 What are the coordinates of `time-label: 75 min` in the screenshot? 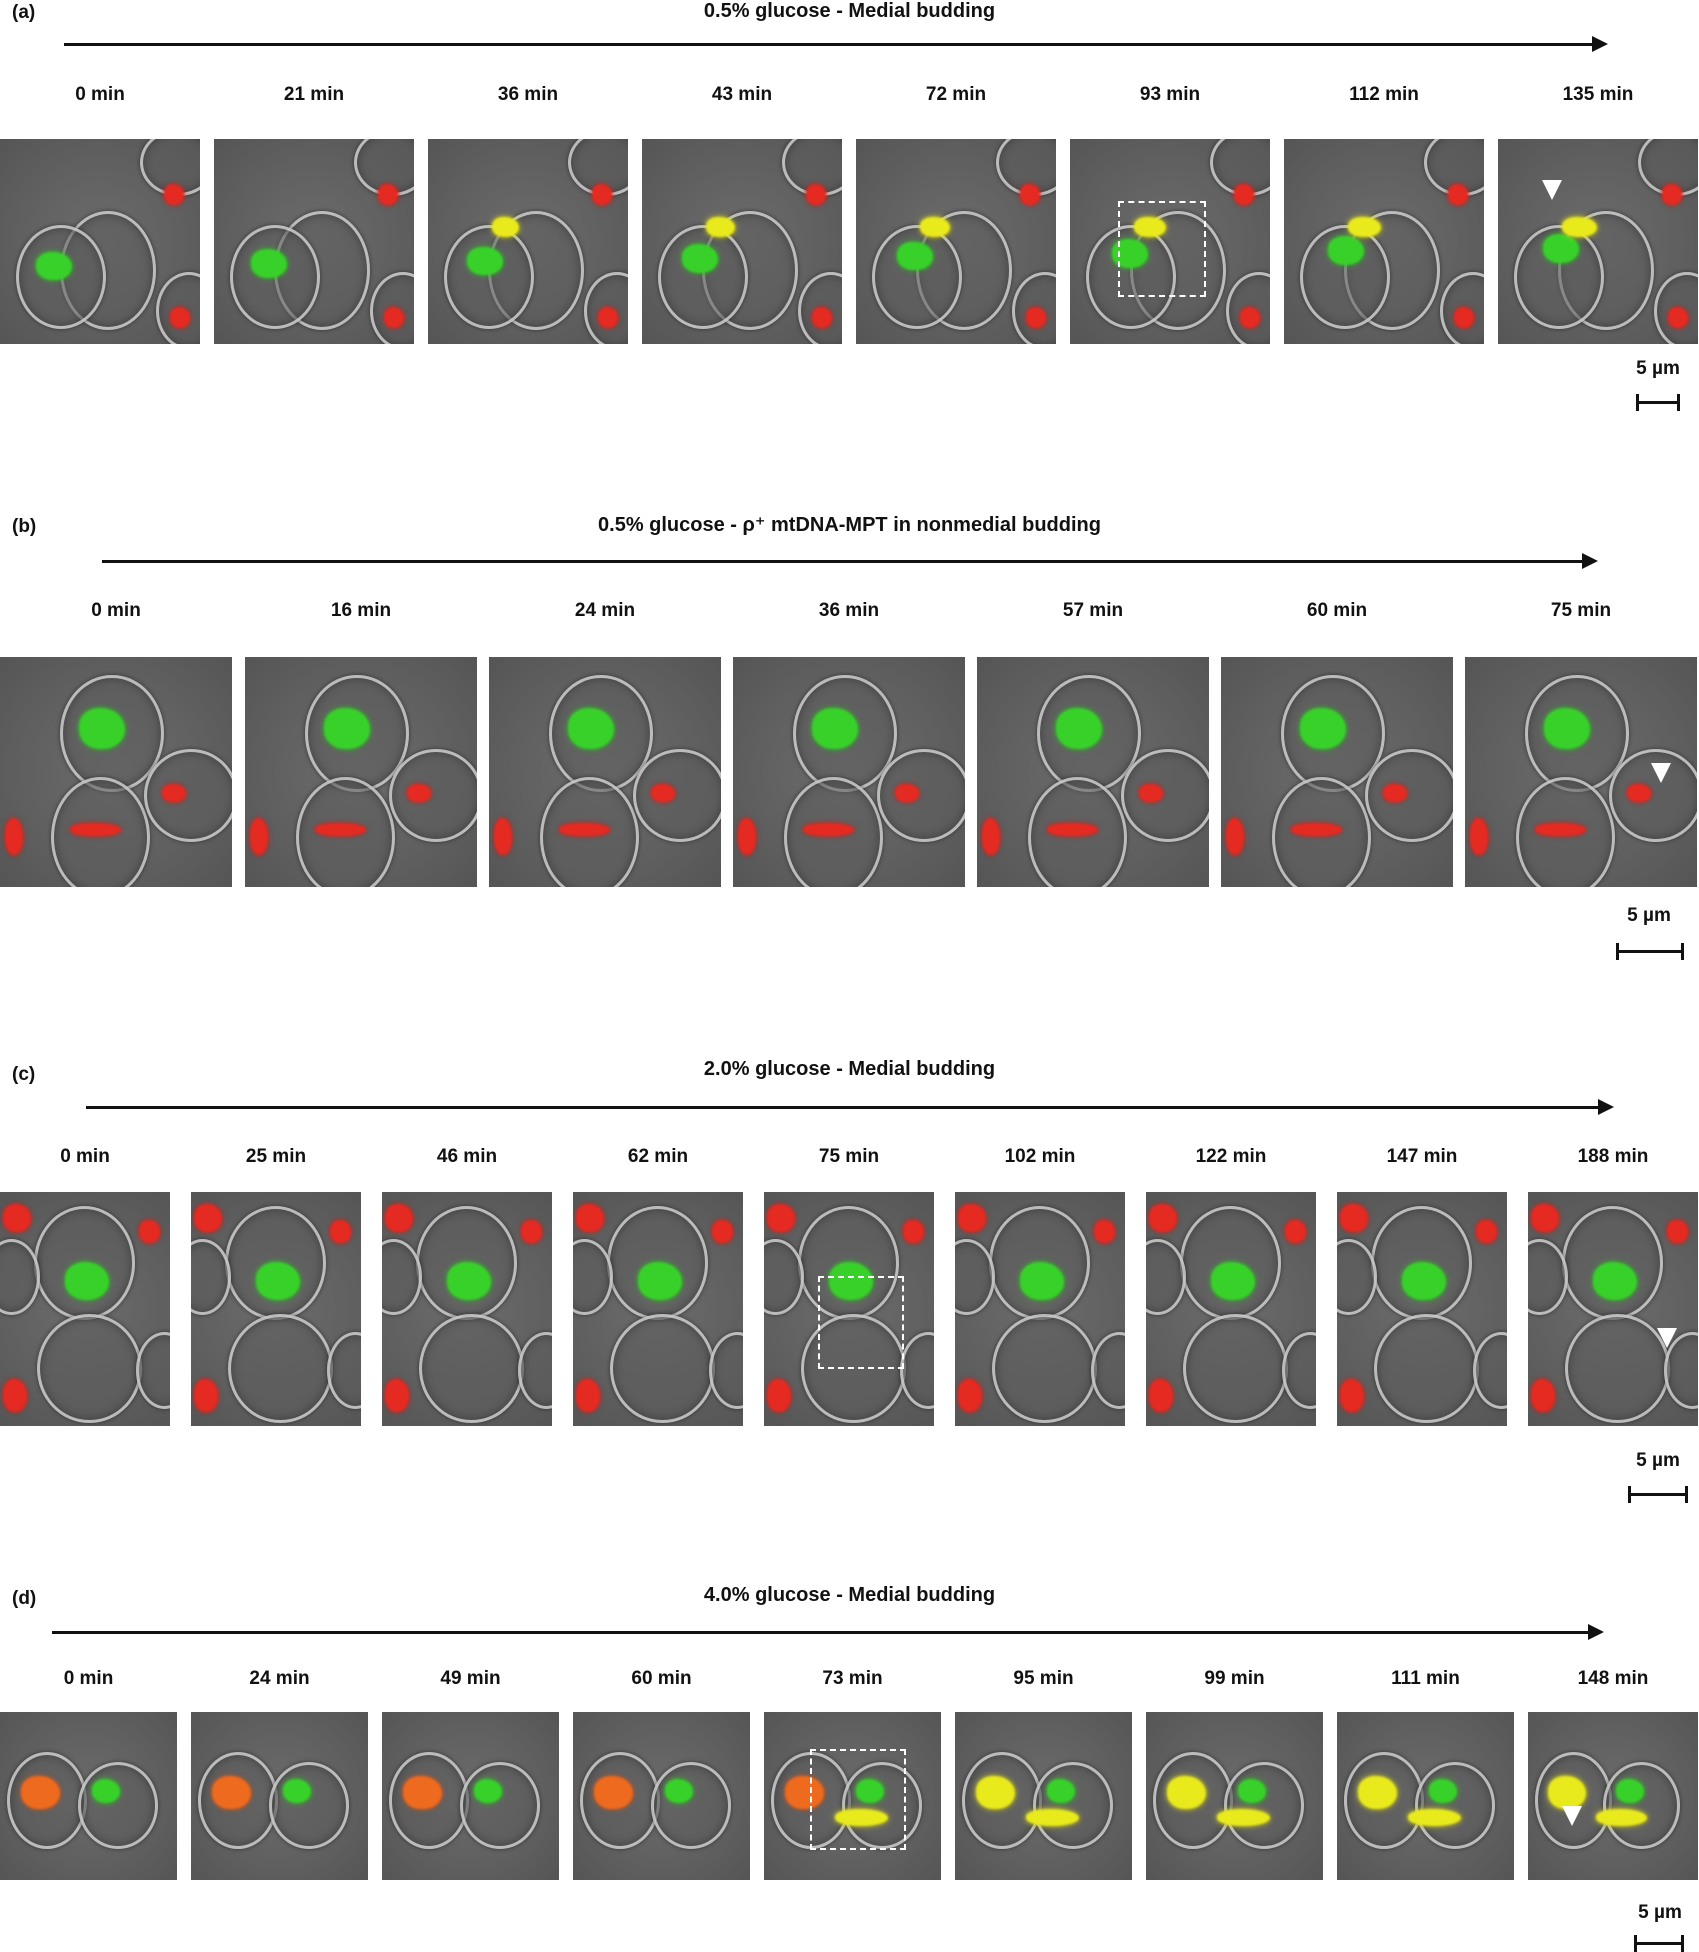 It's located at (849, 1156).